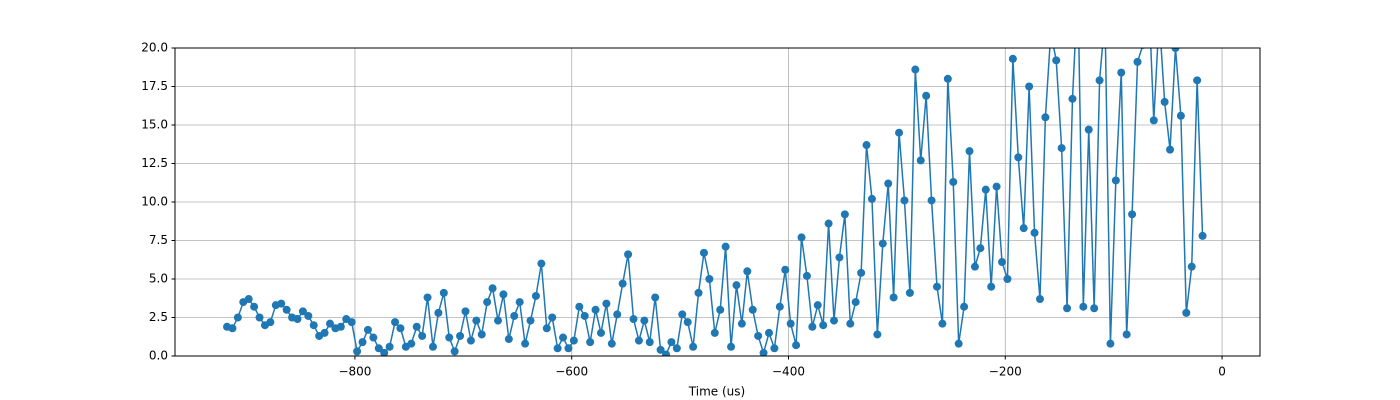  I want to click on y-tick-label: 15.0, so click(154, 125).